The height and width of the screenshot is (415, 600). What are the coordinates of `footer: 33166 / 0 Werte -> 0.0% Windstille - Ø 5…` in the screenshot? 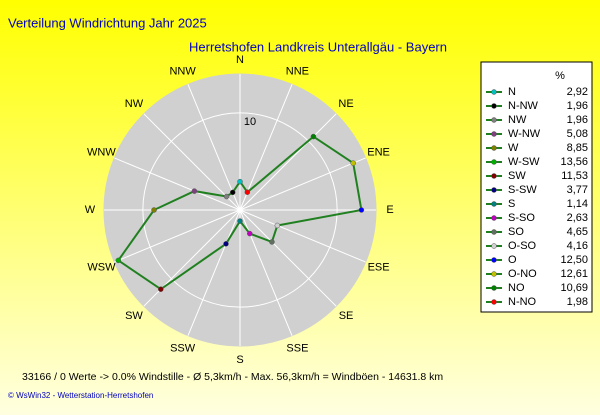 It's located at (232, 377).